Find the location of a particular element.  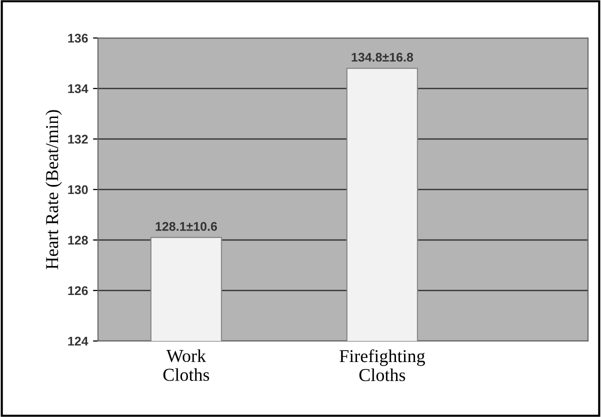

y-tick-label: 134 is located at coordinates (78, 89).